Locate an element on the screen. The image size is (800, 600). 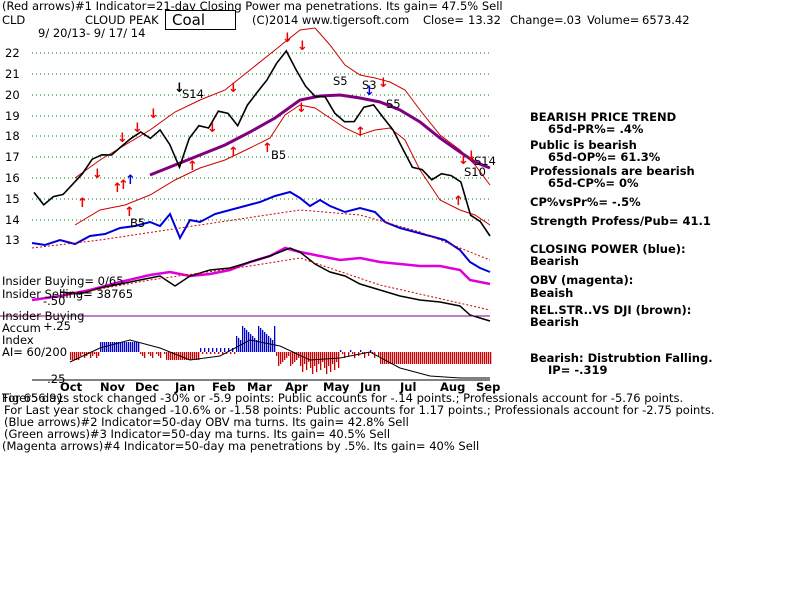
price-label-15: 15 is located at coordinates (12, 199).